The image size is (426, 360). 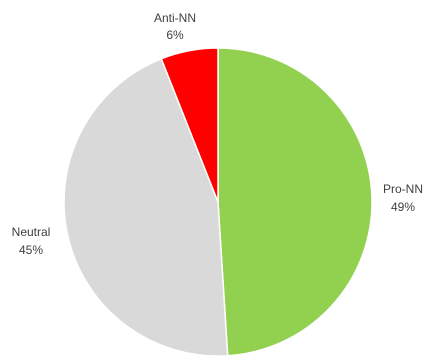 I want to click on label-anti-nn-value: 6%, so click(x=175, y=35).